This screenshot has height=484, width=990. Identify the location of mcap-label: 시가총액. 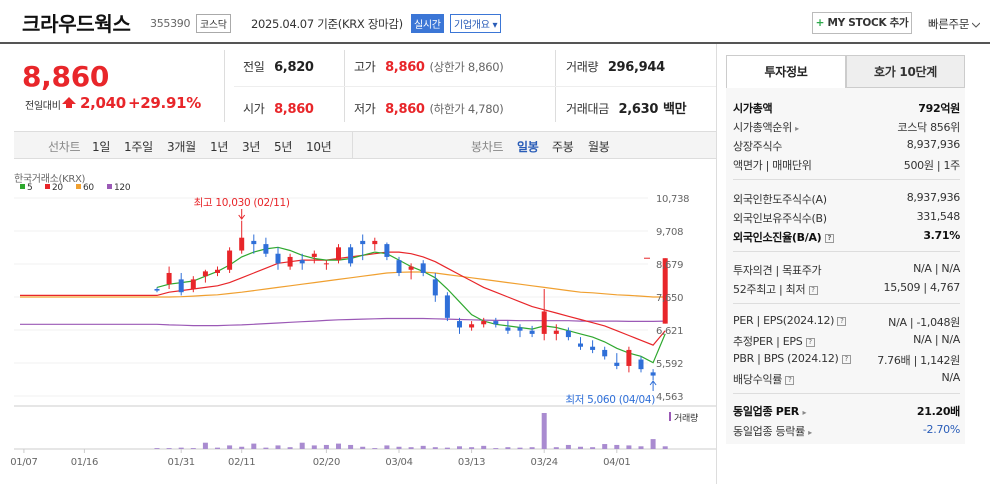
(753, 108).